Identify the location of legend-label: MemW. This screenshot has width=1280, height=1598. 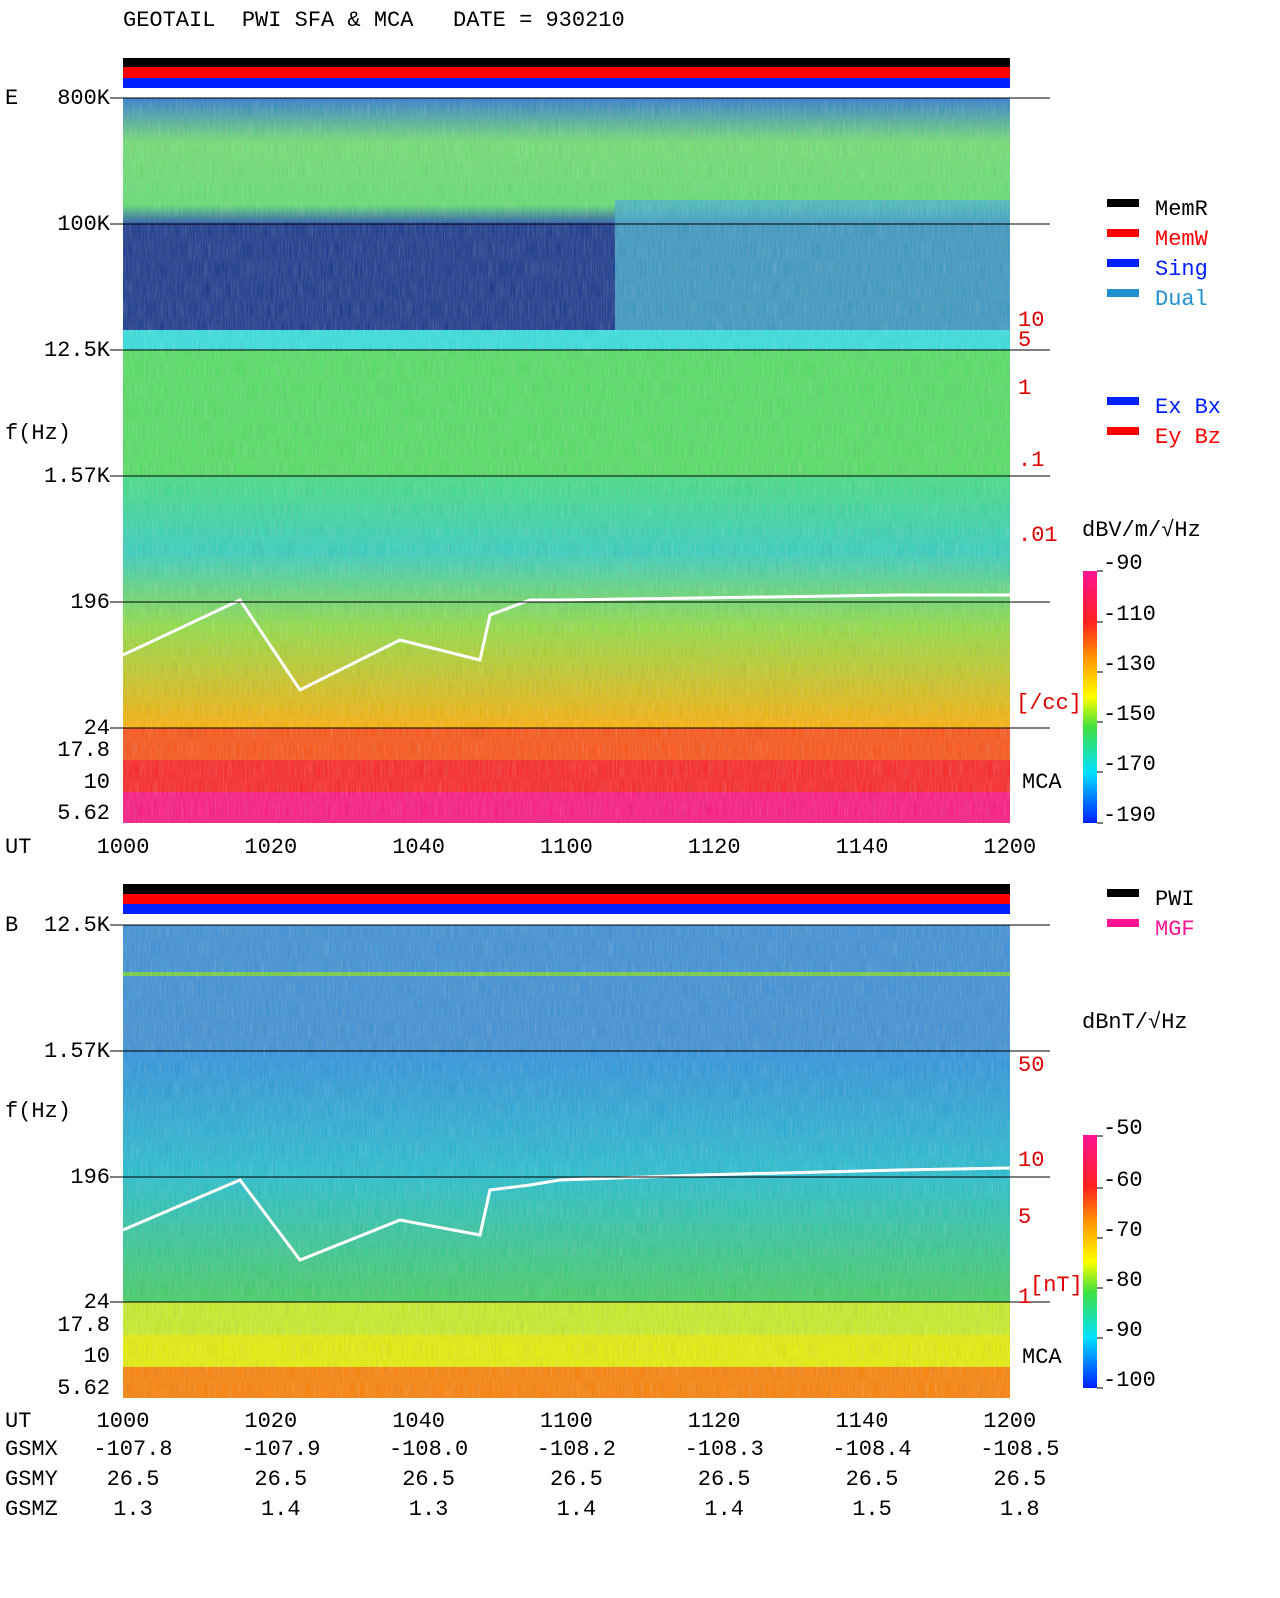
(1182, 239).